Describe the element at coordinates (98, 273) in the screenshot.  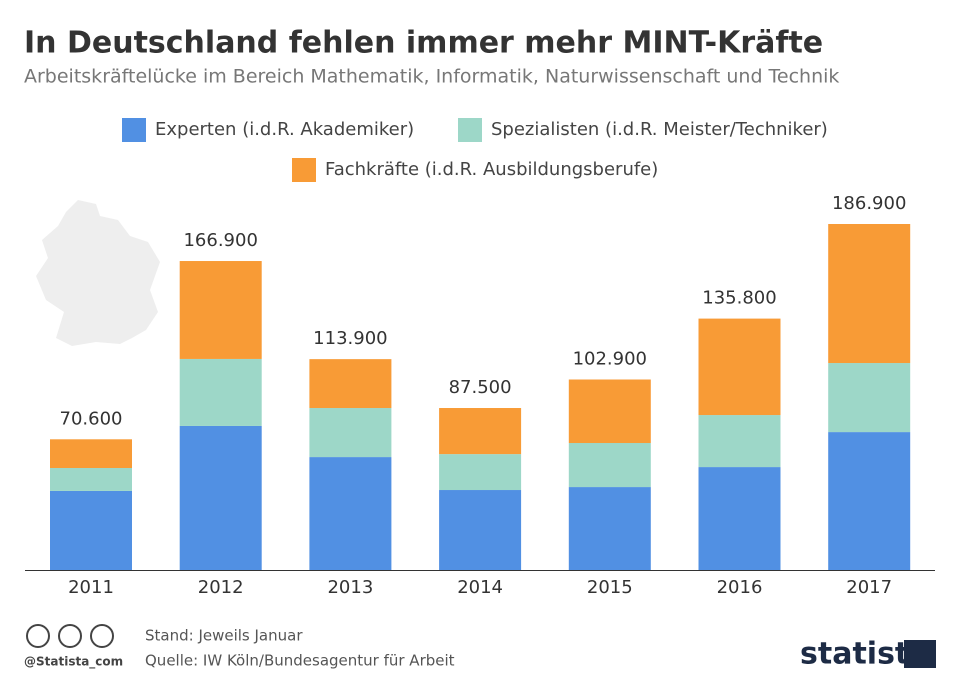
I see `map-germany` at that location.